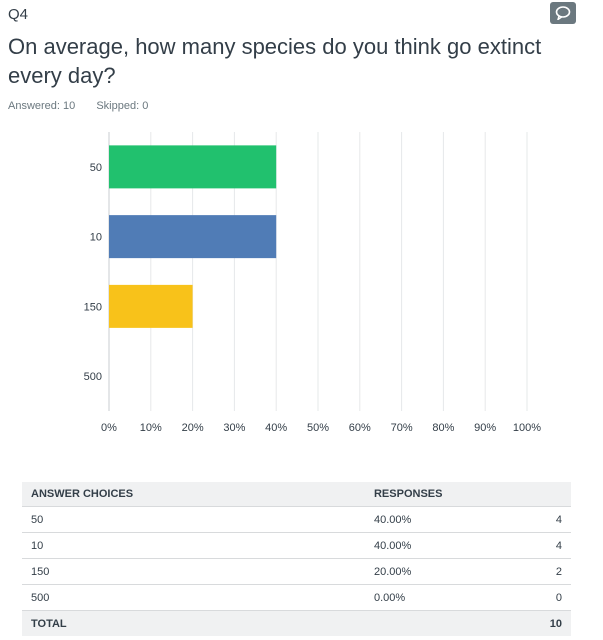 This screenshot has height=640, width=603. Describe the element at coordinates (193, 545) in the screenshot. I see `choice-cell: 10` at that location.